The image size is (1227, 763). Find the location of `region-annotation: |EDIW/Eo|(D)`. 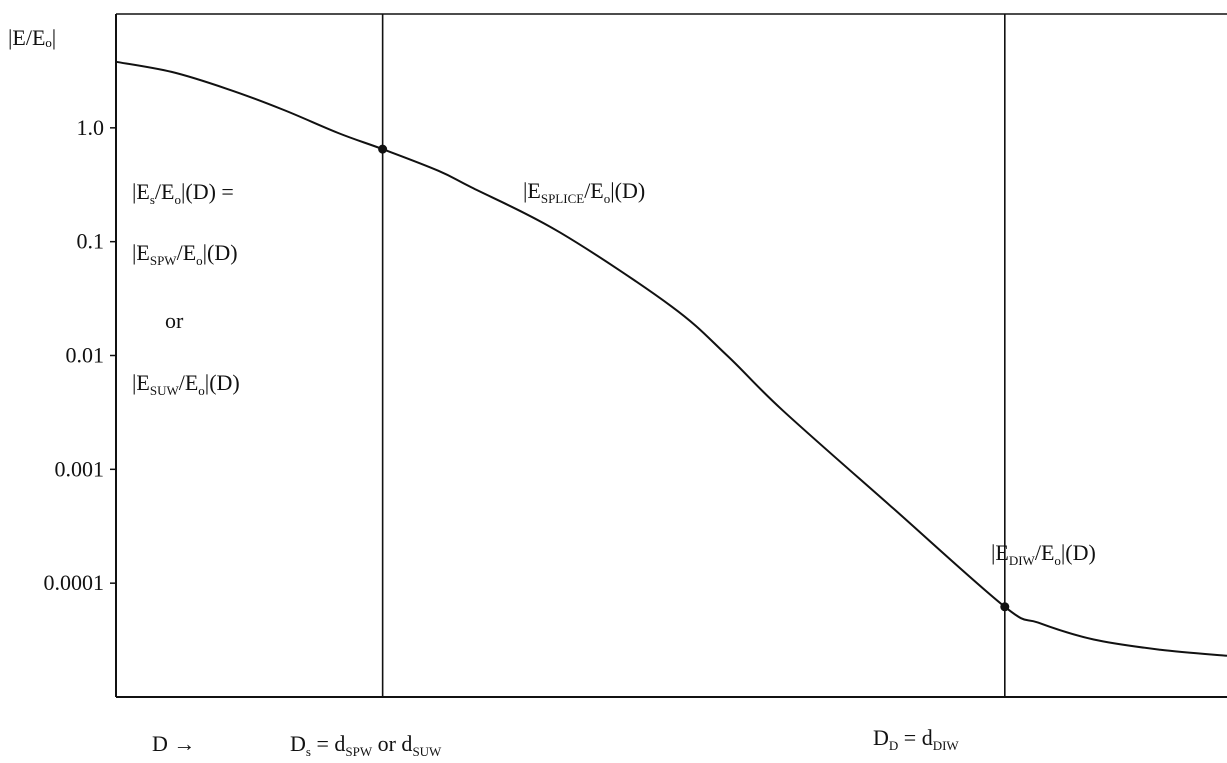

region-annotation: |EDIW/Eo|(D) is located at coordinates (1043, 554).